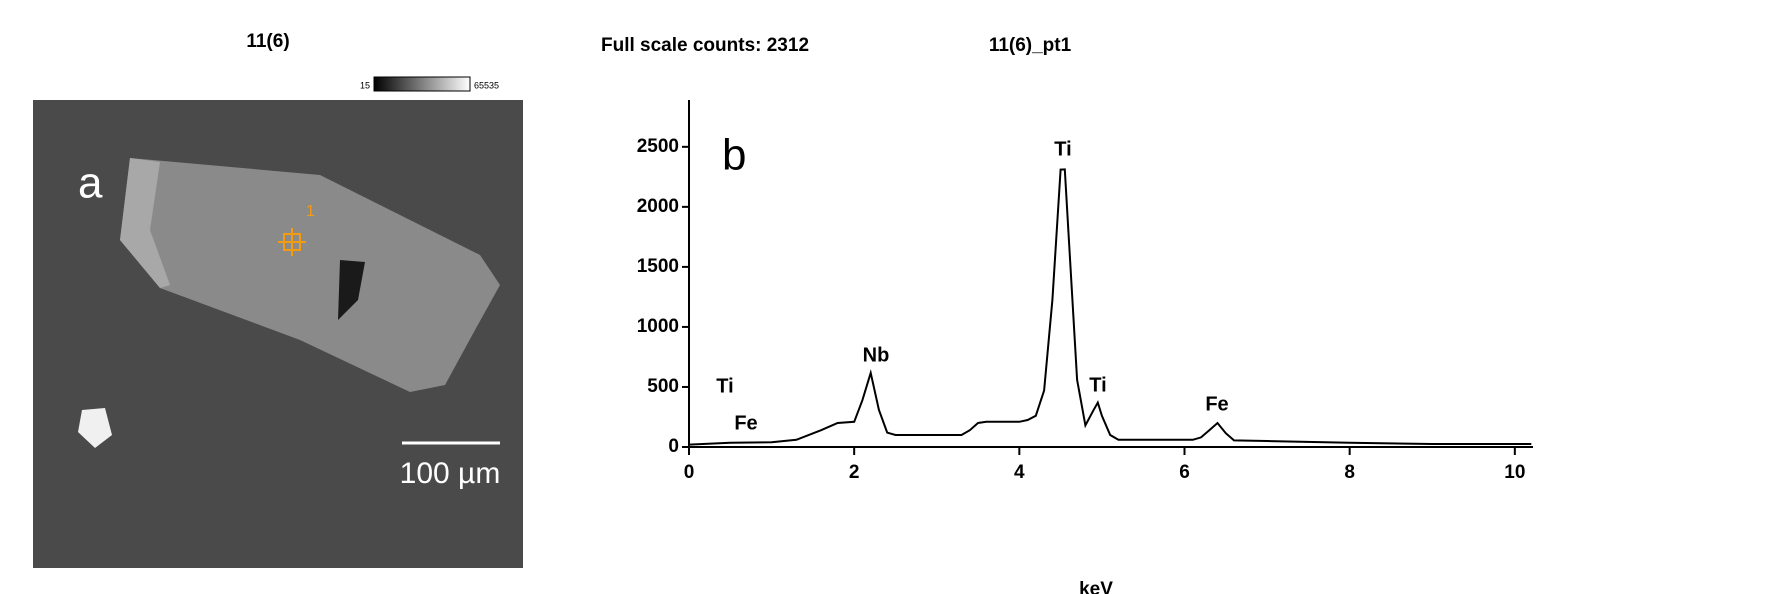 This screenshot has height=594, width=1774. I want to click on point-marker, so click(292, 242).